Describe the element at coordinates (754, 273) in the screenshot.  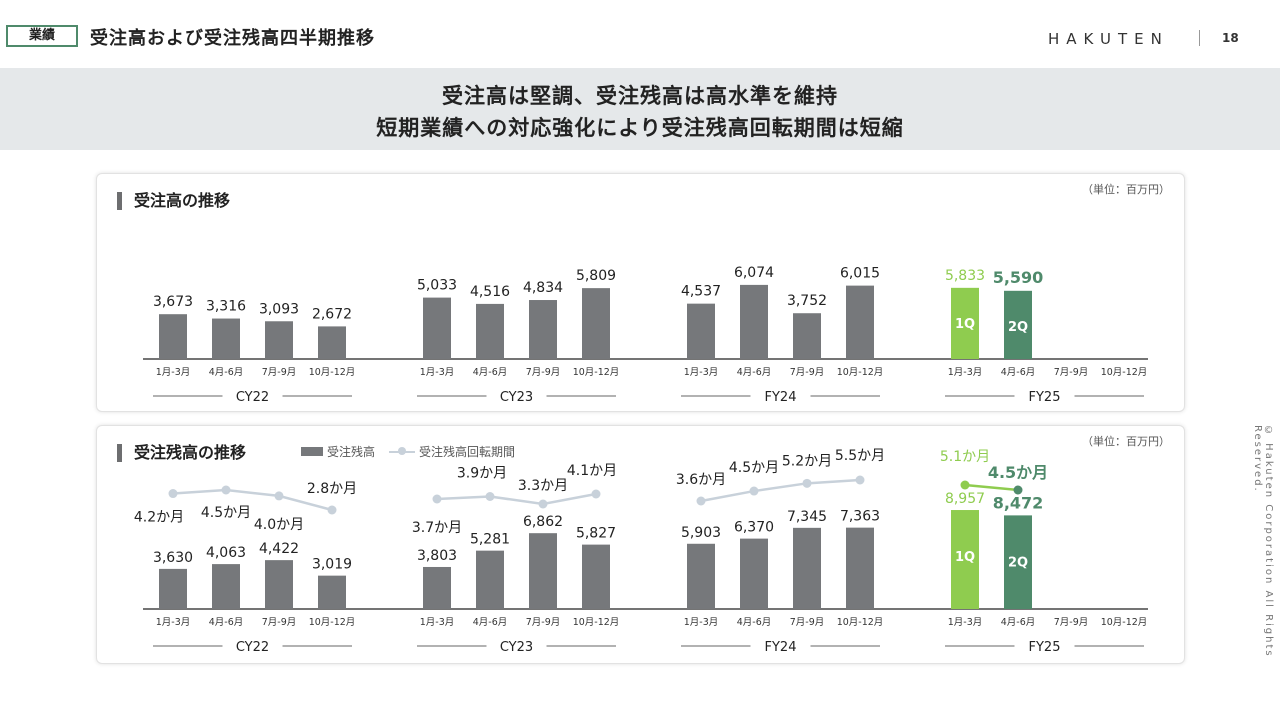
I see `bar-value-label: 6,074` at that location.